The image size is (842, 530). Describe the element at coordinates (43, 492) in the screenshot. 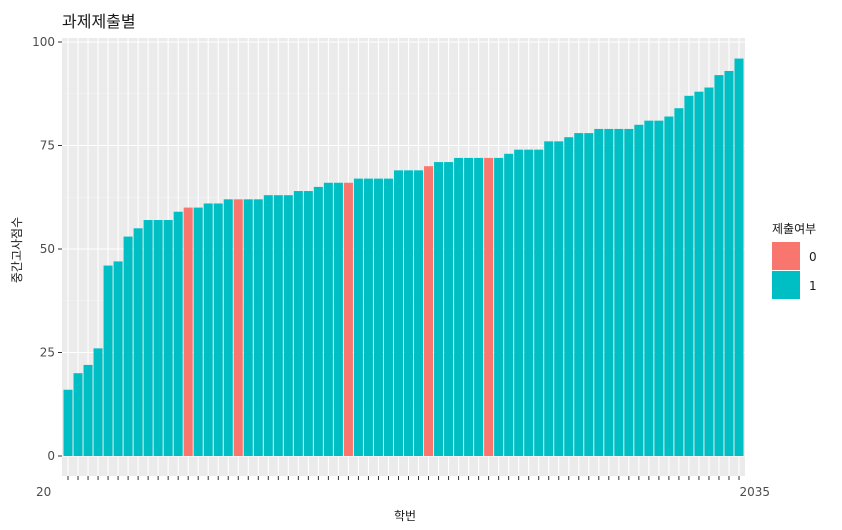

I see `x-tick-label-first: 20` at that location.